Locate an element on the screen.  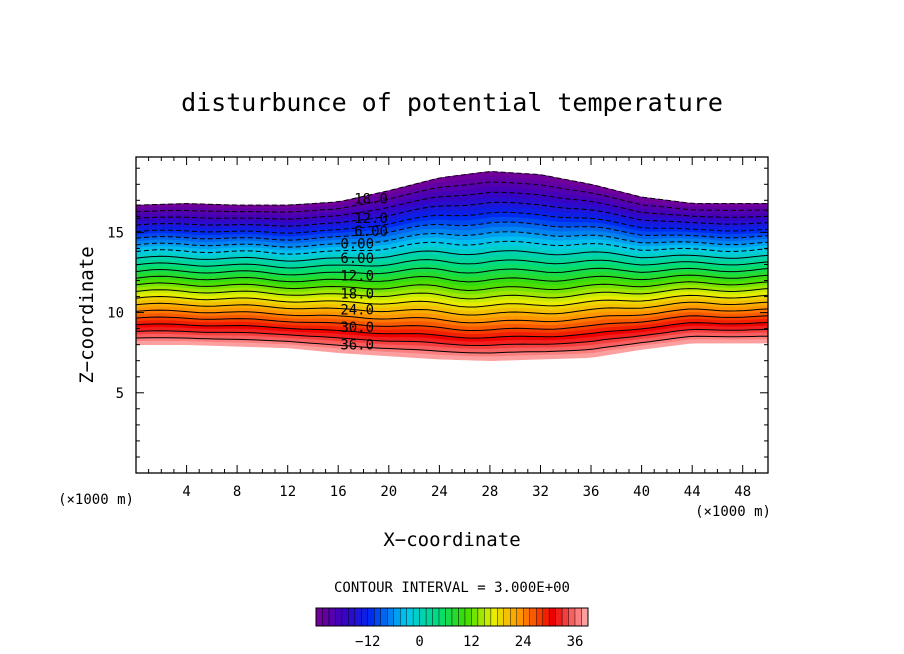
colorbar: −12 0 12 24 36 is located at coordinates (452, 628).